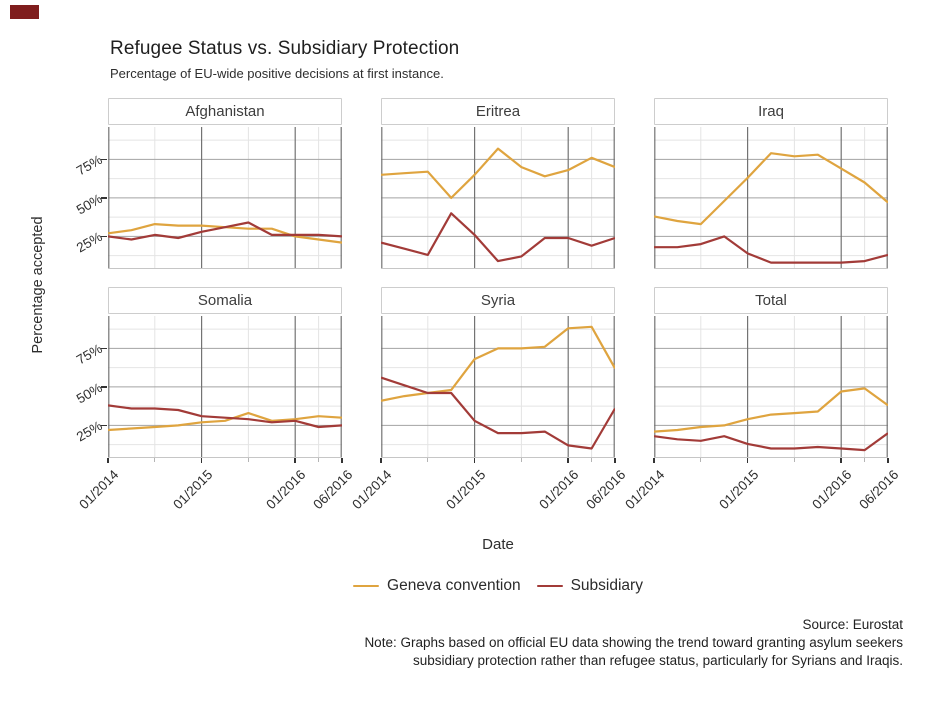  Describe the element at coordinates (771, 111) in the screenshot. I see `facet-strip-iraq: Iraq` at that location.